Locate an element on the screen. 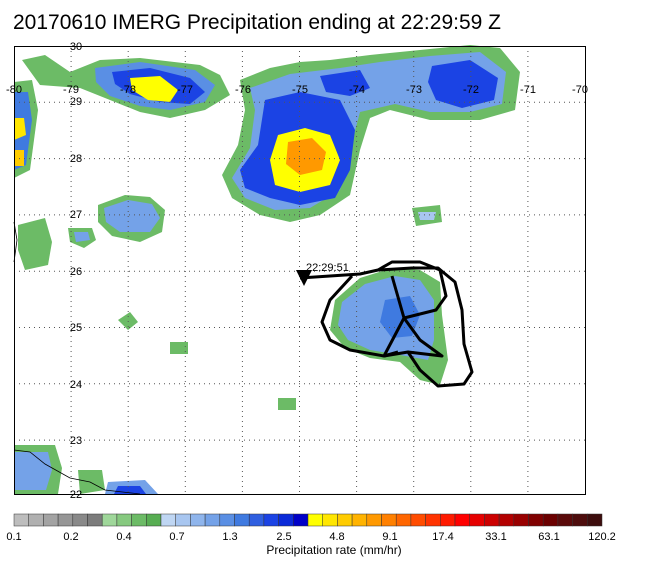 This screenshot has width=668, height=571. lon-label: -73 is located at coordinates (414, 90).